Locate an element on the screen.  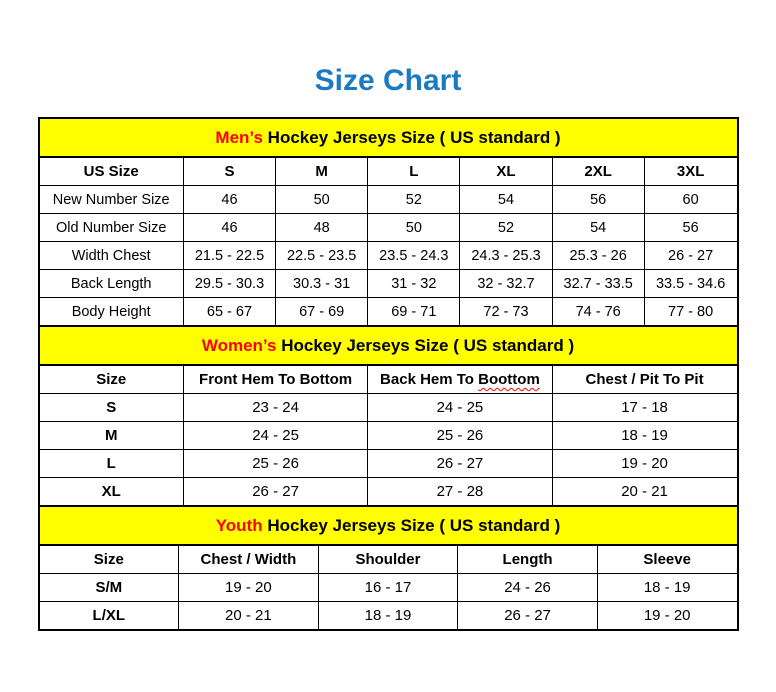
col-header-cell: S is located at coordinates (229, 172).